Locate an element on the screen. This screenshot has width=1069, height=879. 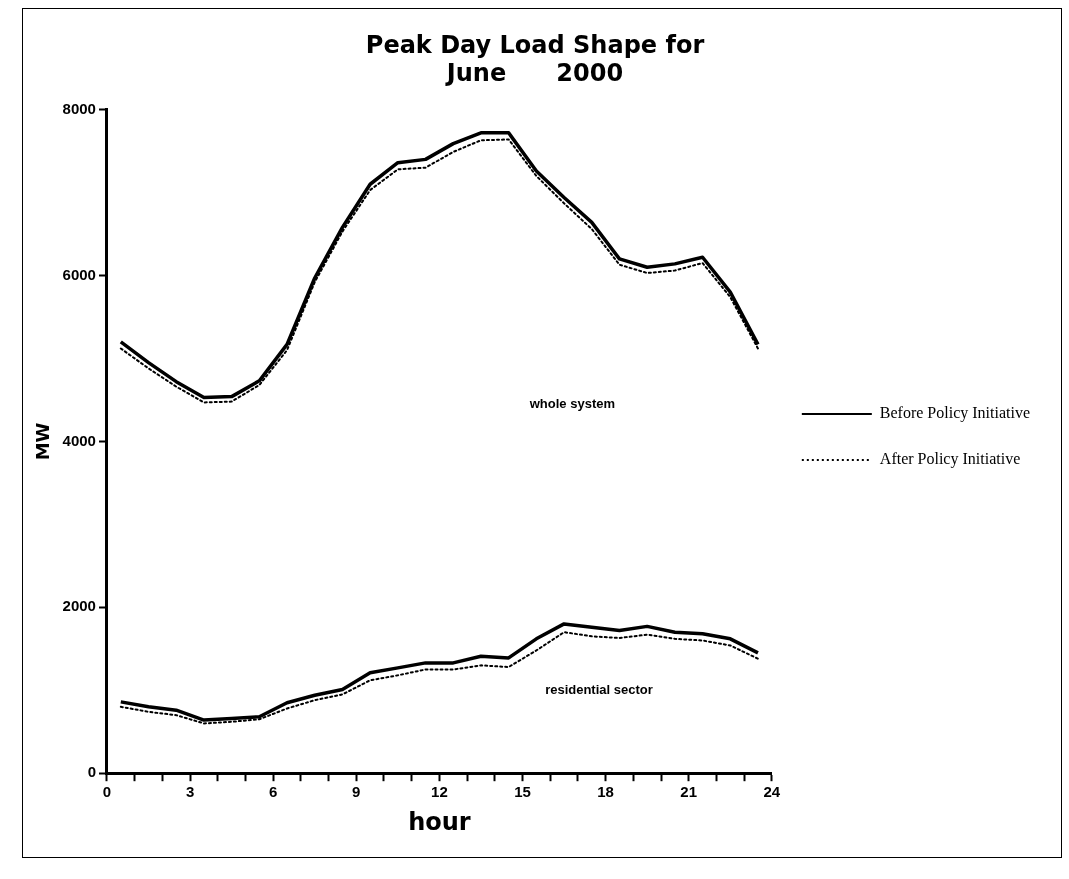
x-tick-label: 15 is located at coordinates (522, 792).